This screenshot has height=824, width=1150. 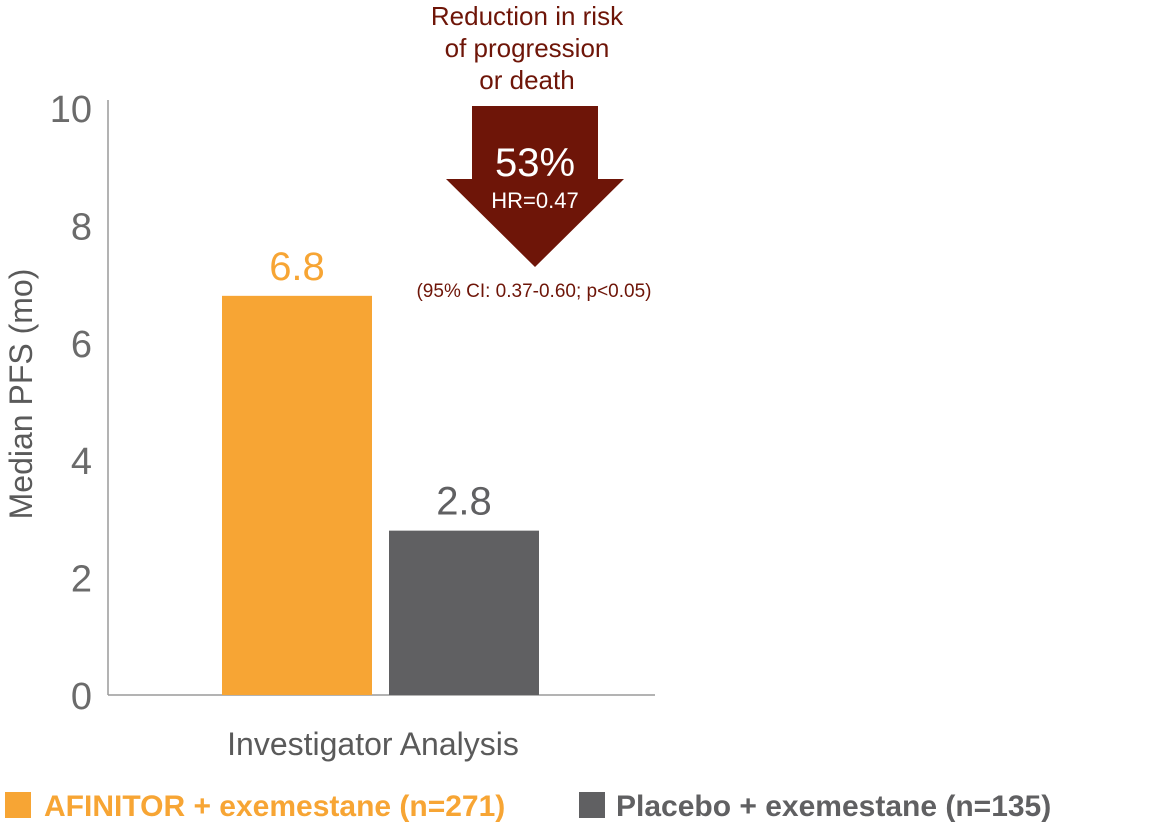 I want to click on risk-reduction-value: 53%, so click(x=535, y=163).